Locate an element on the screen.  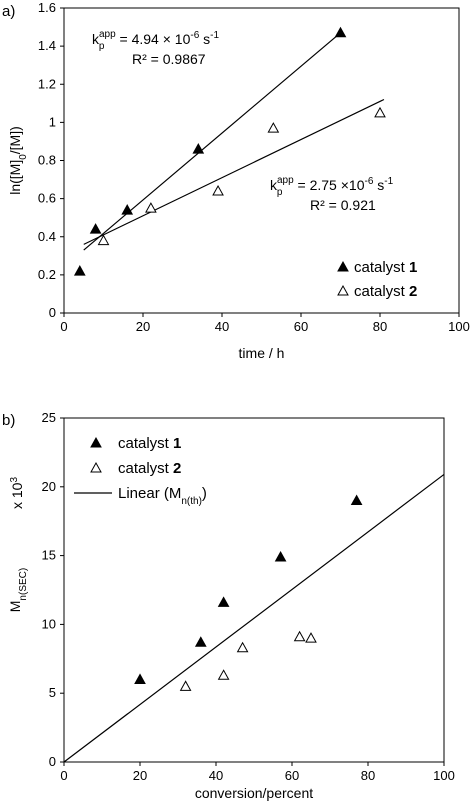
y-tick-label: 1.6 is located at coordinates (47, 7).